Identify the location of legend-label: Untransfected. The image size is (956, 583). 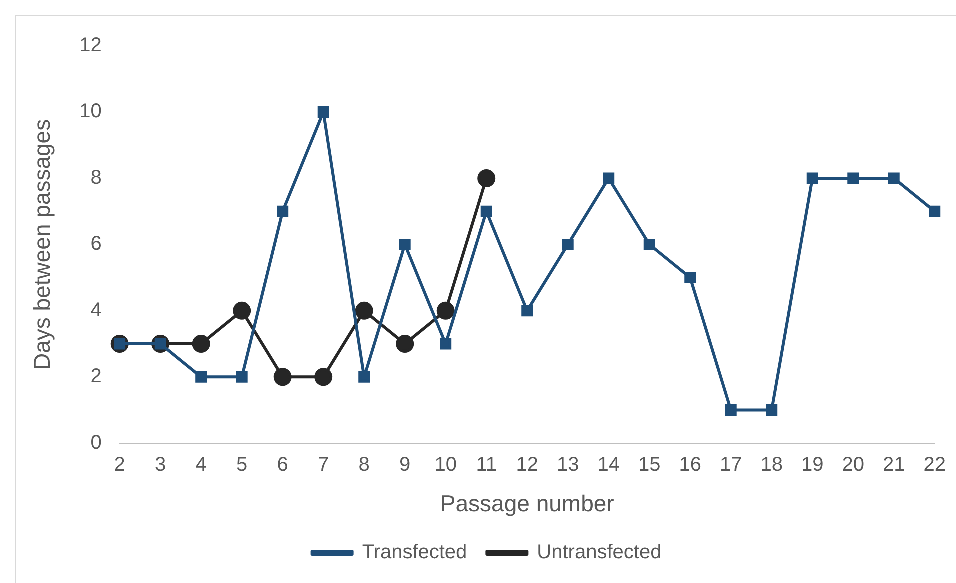
(599, 553).